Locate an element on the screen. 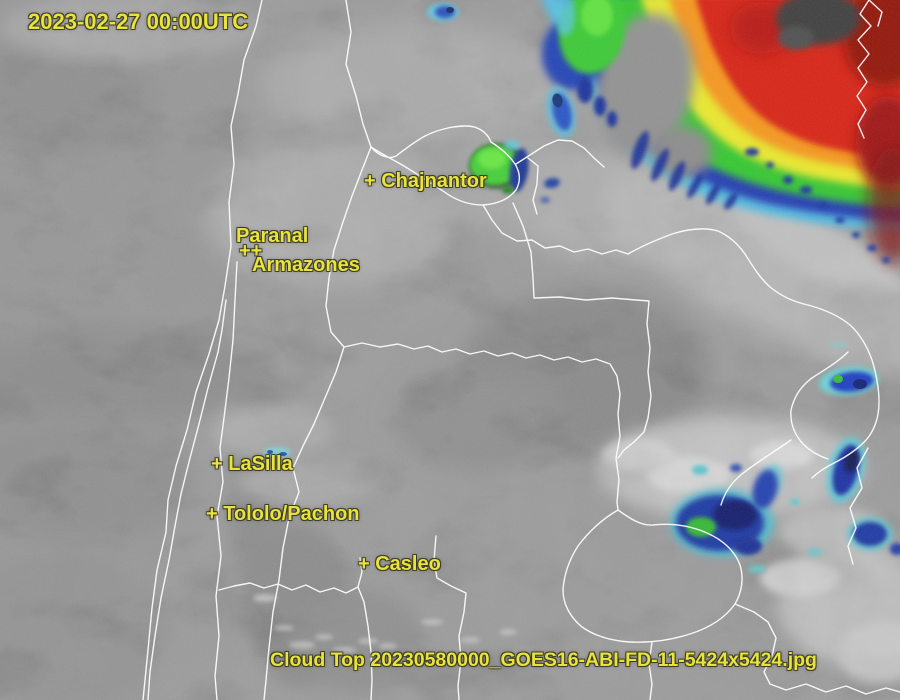  observatory-label-chajnantor: + Chajnantor is located at coordinates (425, 181).